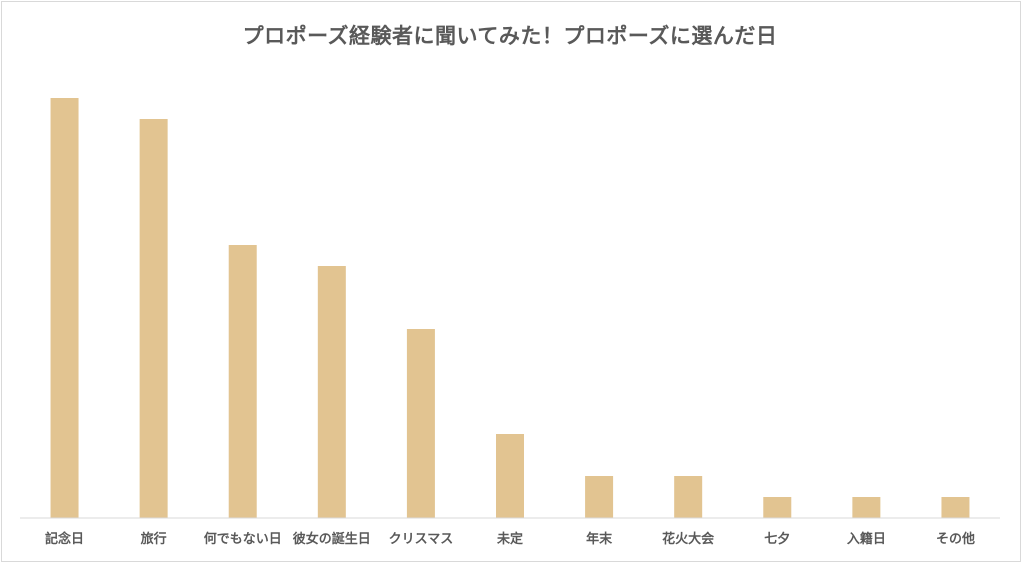 The height and width of the screenshot is (565, 1024). Describe the element at coordinates (64, 539) in the screenshot. I see `x-tick-label: 記念日` at that location.